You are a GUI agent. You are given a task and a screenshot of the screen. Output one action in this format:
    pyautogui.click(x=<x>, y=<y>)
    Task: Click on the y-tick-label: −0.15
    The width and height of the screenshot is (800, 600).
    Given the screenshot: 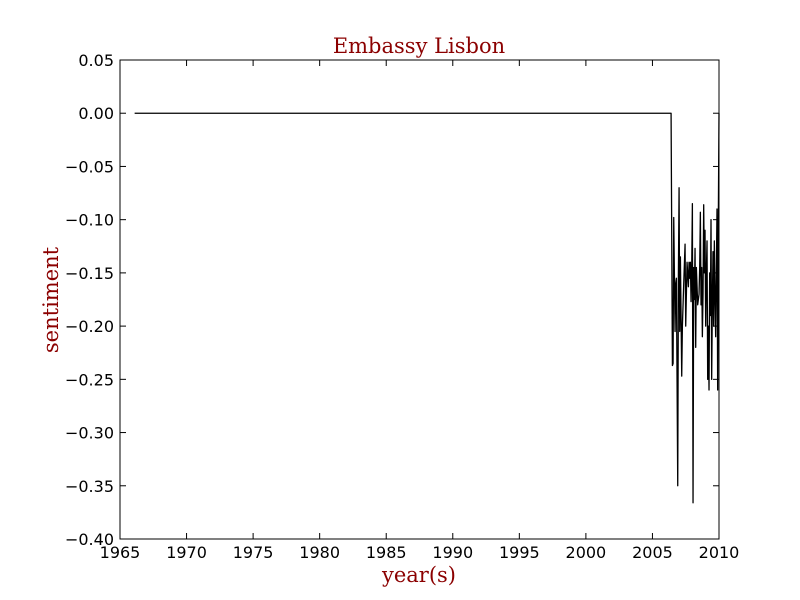 What is the action you would take?
    pyautogui.click(x=89, y=273)
    